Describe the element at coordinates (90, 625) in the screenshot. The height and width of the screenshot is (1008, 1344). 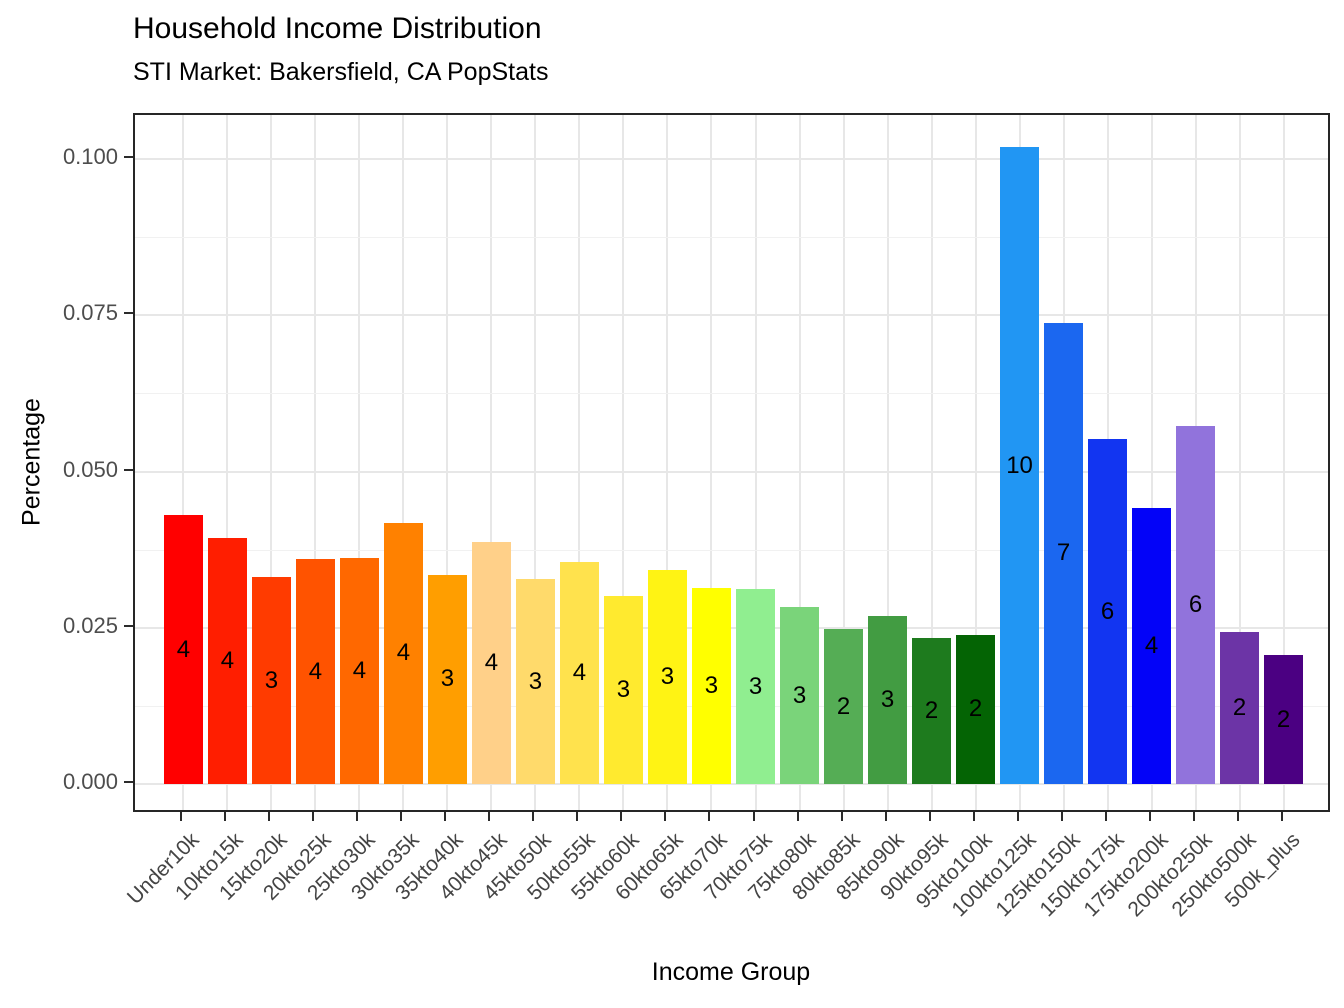
I see `y-tick-label: 0.025` at that location.